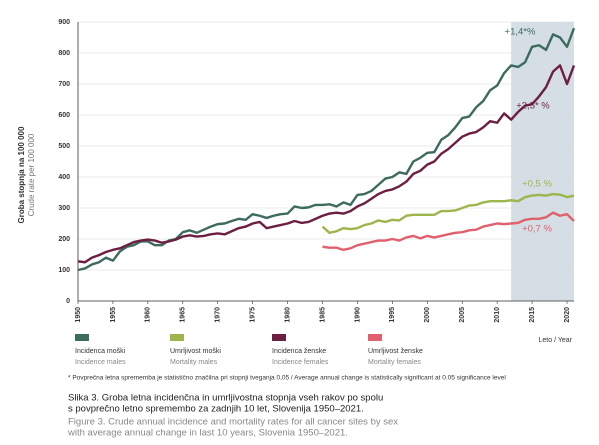 The width and height of the screenshot is (599, 445). I want to click on x-tick-label: 1965, so click(183, 315).